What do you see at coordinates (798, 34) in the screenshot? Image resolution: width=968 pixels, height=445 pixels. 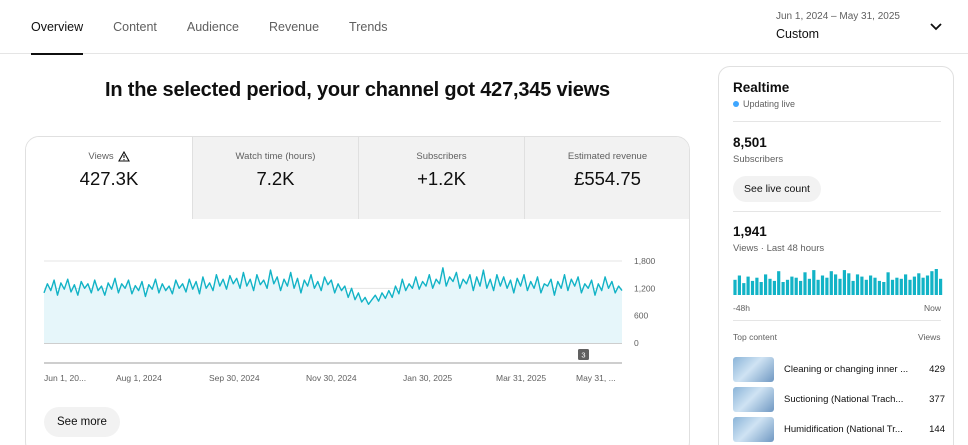 I see `date-range-label: Custom` at bounding box center [798, 34].